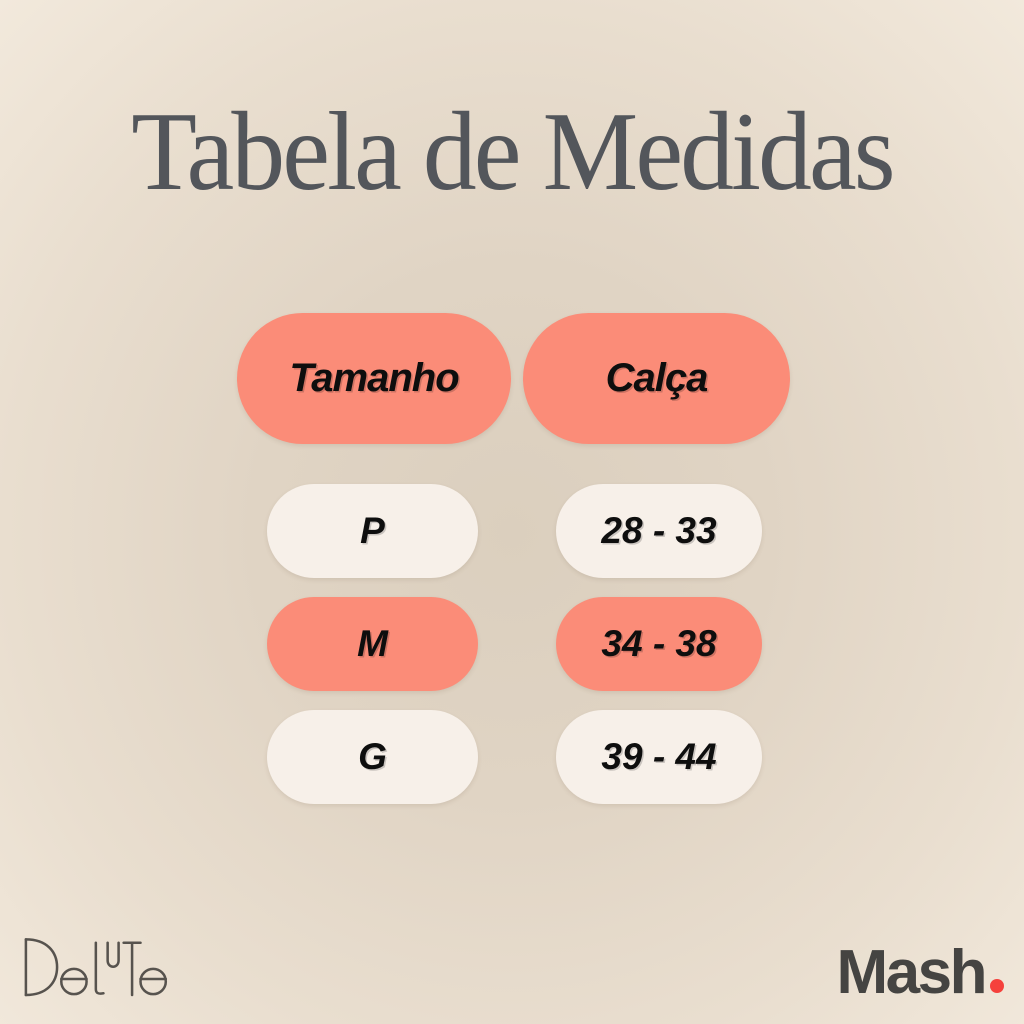 The width and height of the screenshot is (1024, 1024). I want to click on calca-range-g: 39 - 44, so click(659, 756).